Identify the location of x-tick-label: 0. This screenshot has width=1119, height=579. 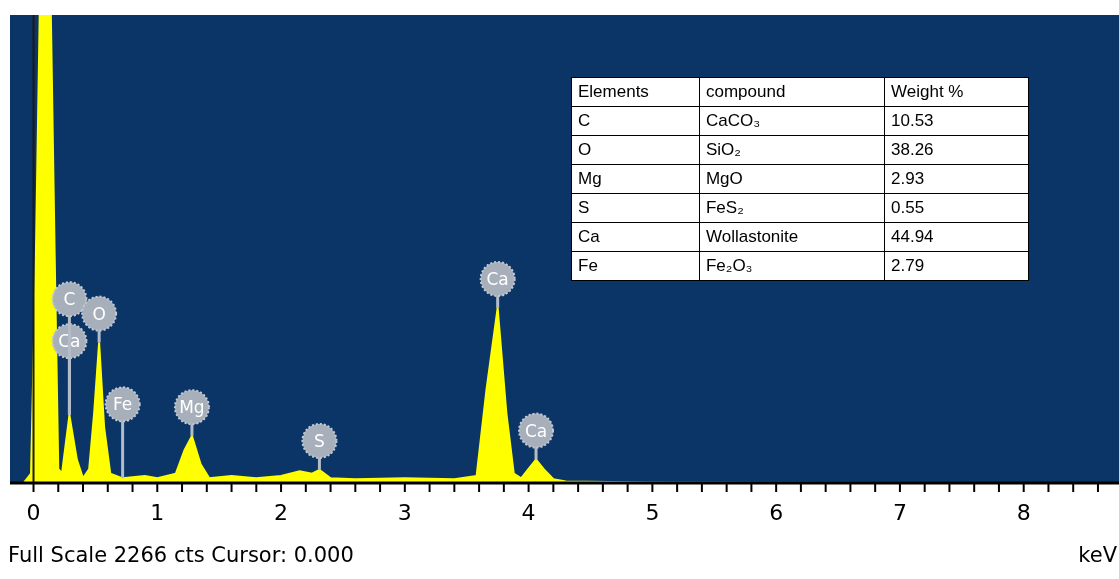
(33, 512).